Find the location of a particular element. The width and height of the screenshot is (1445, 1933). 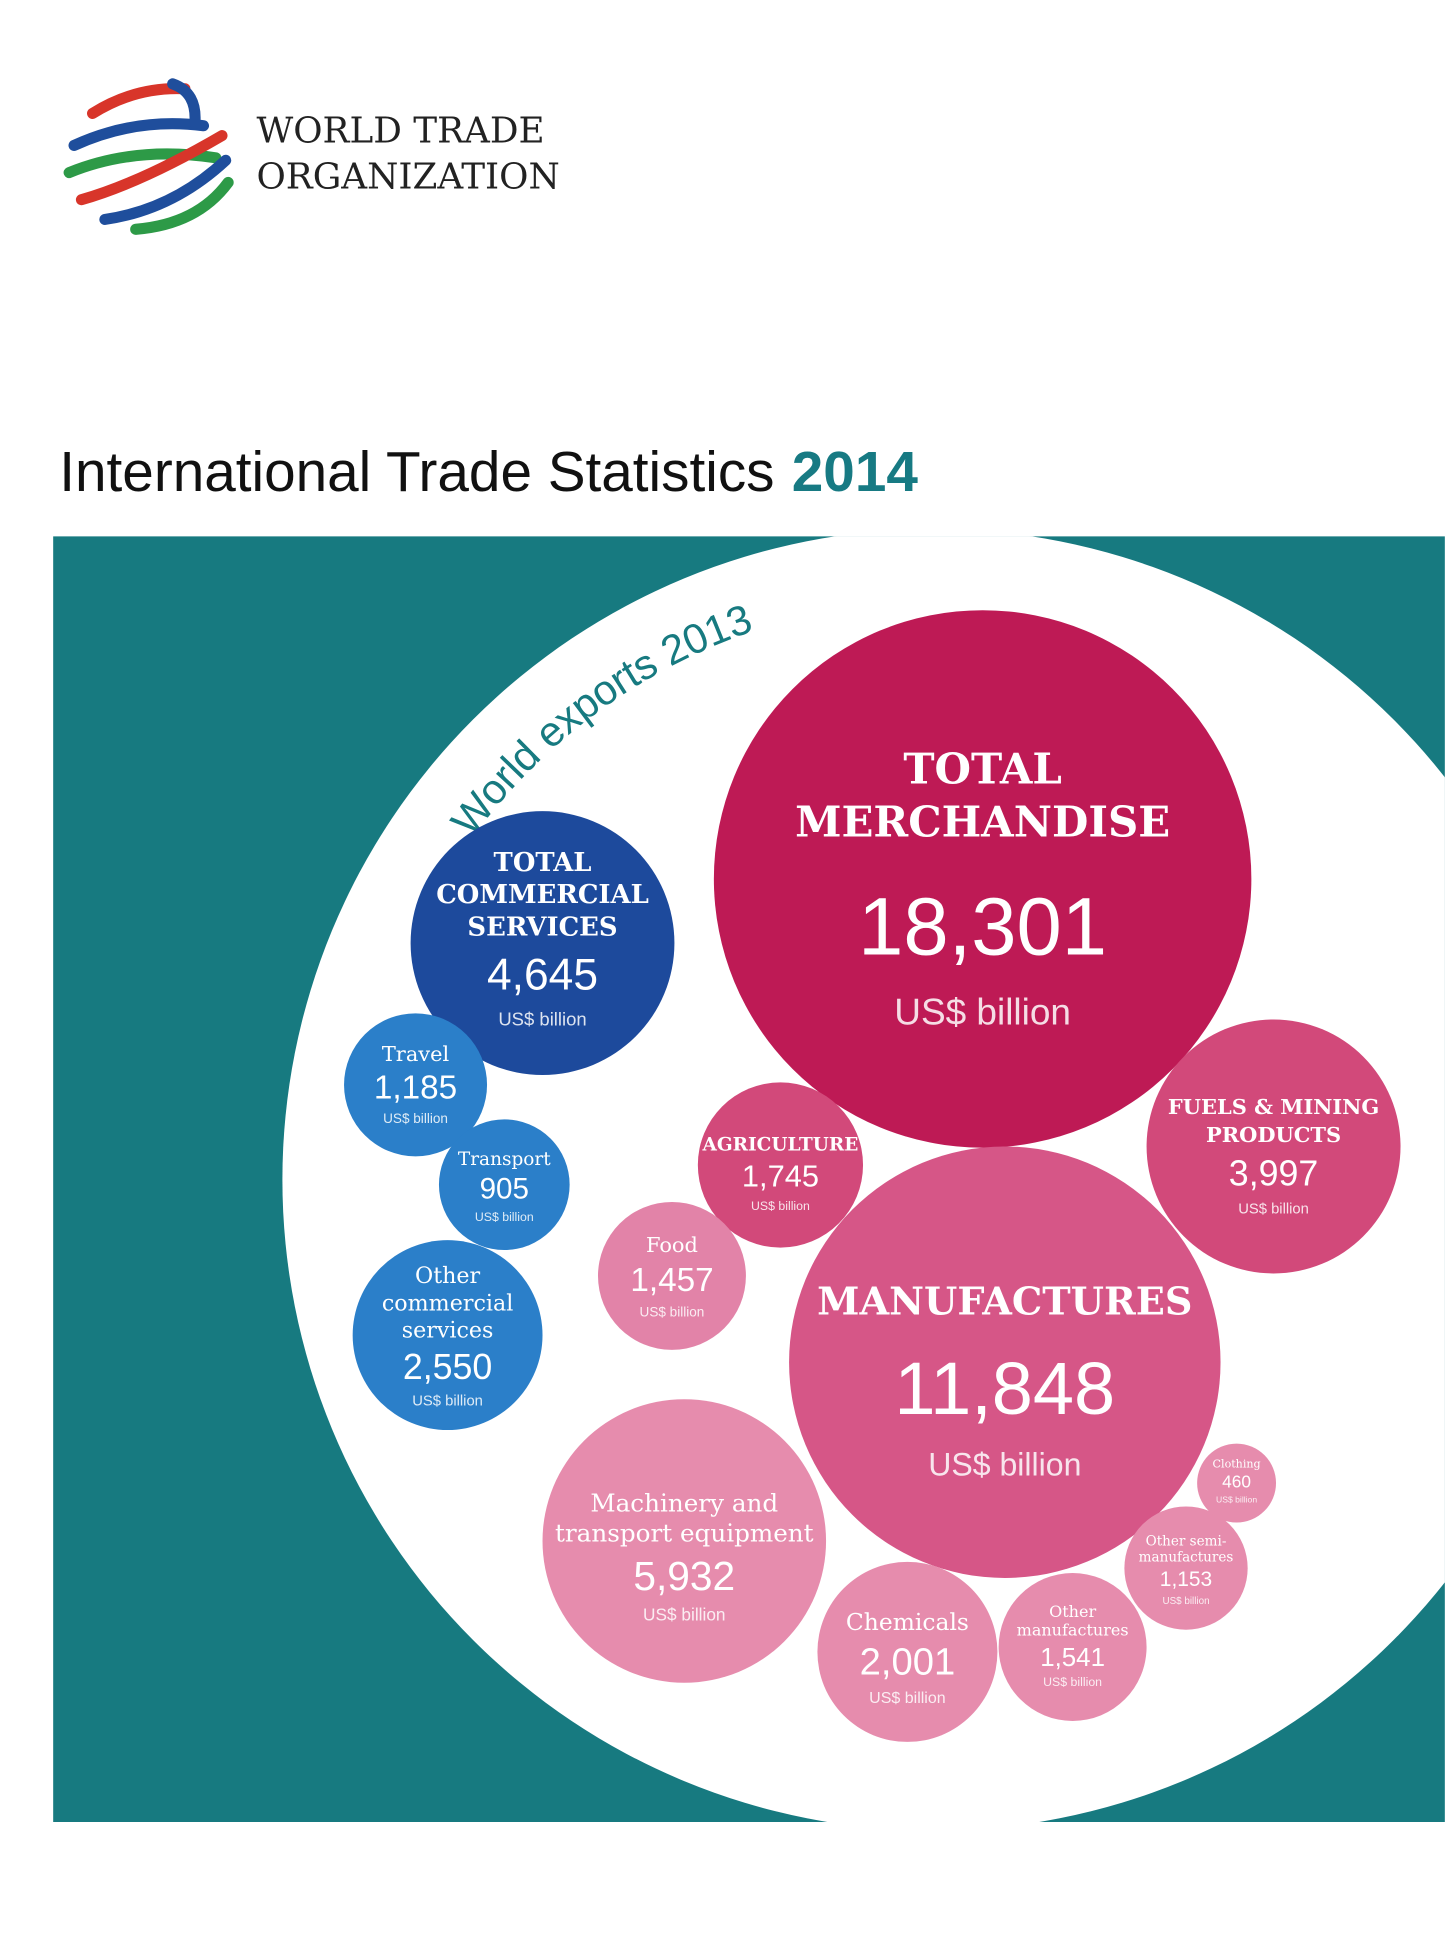

title: International Trade Statistics is located at coordinates (416, 472).